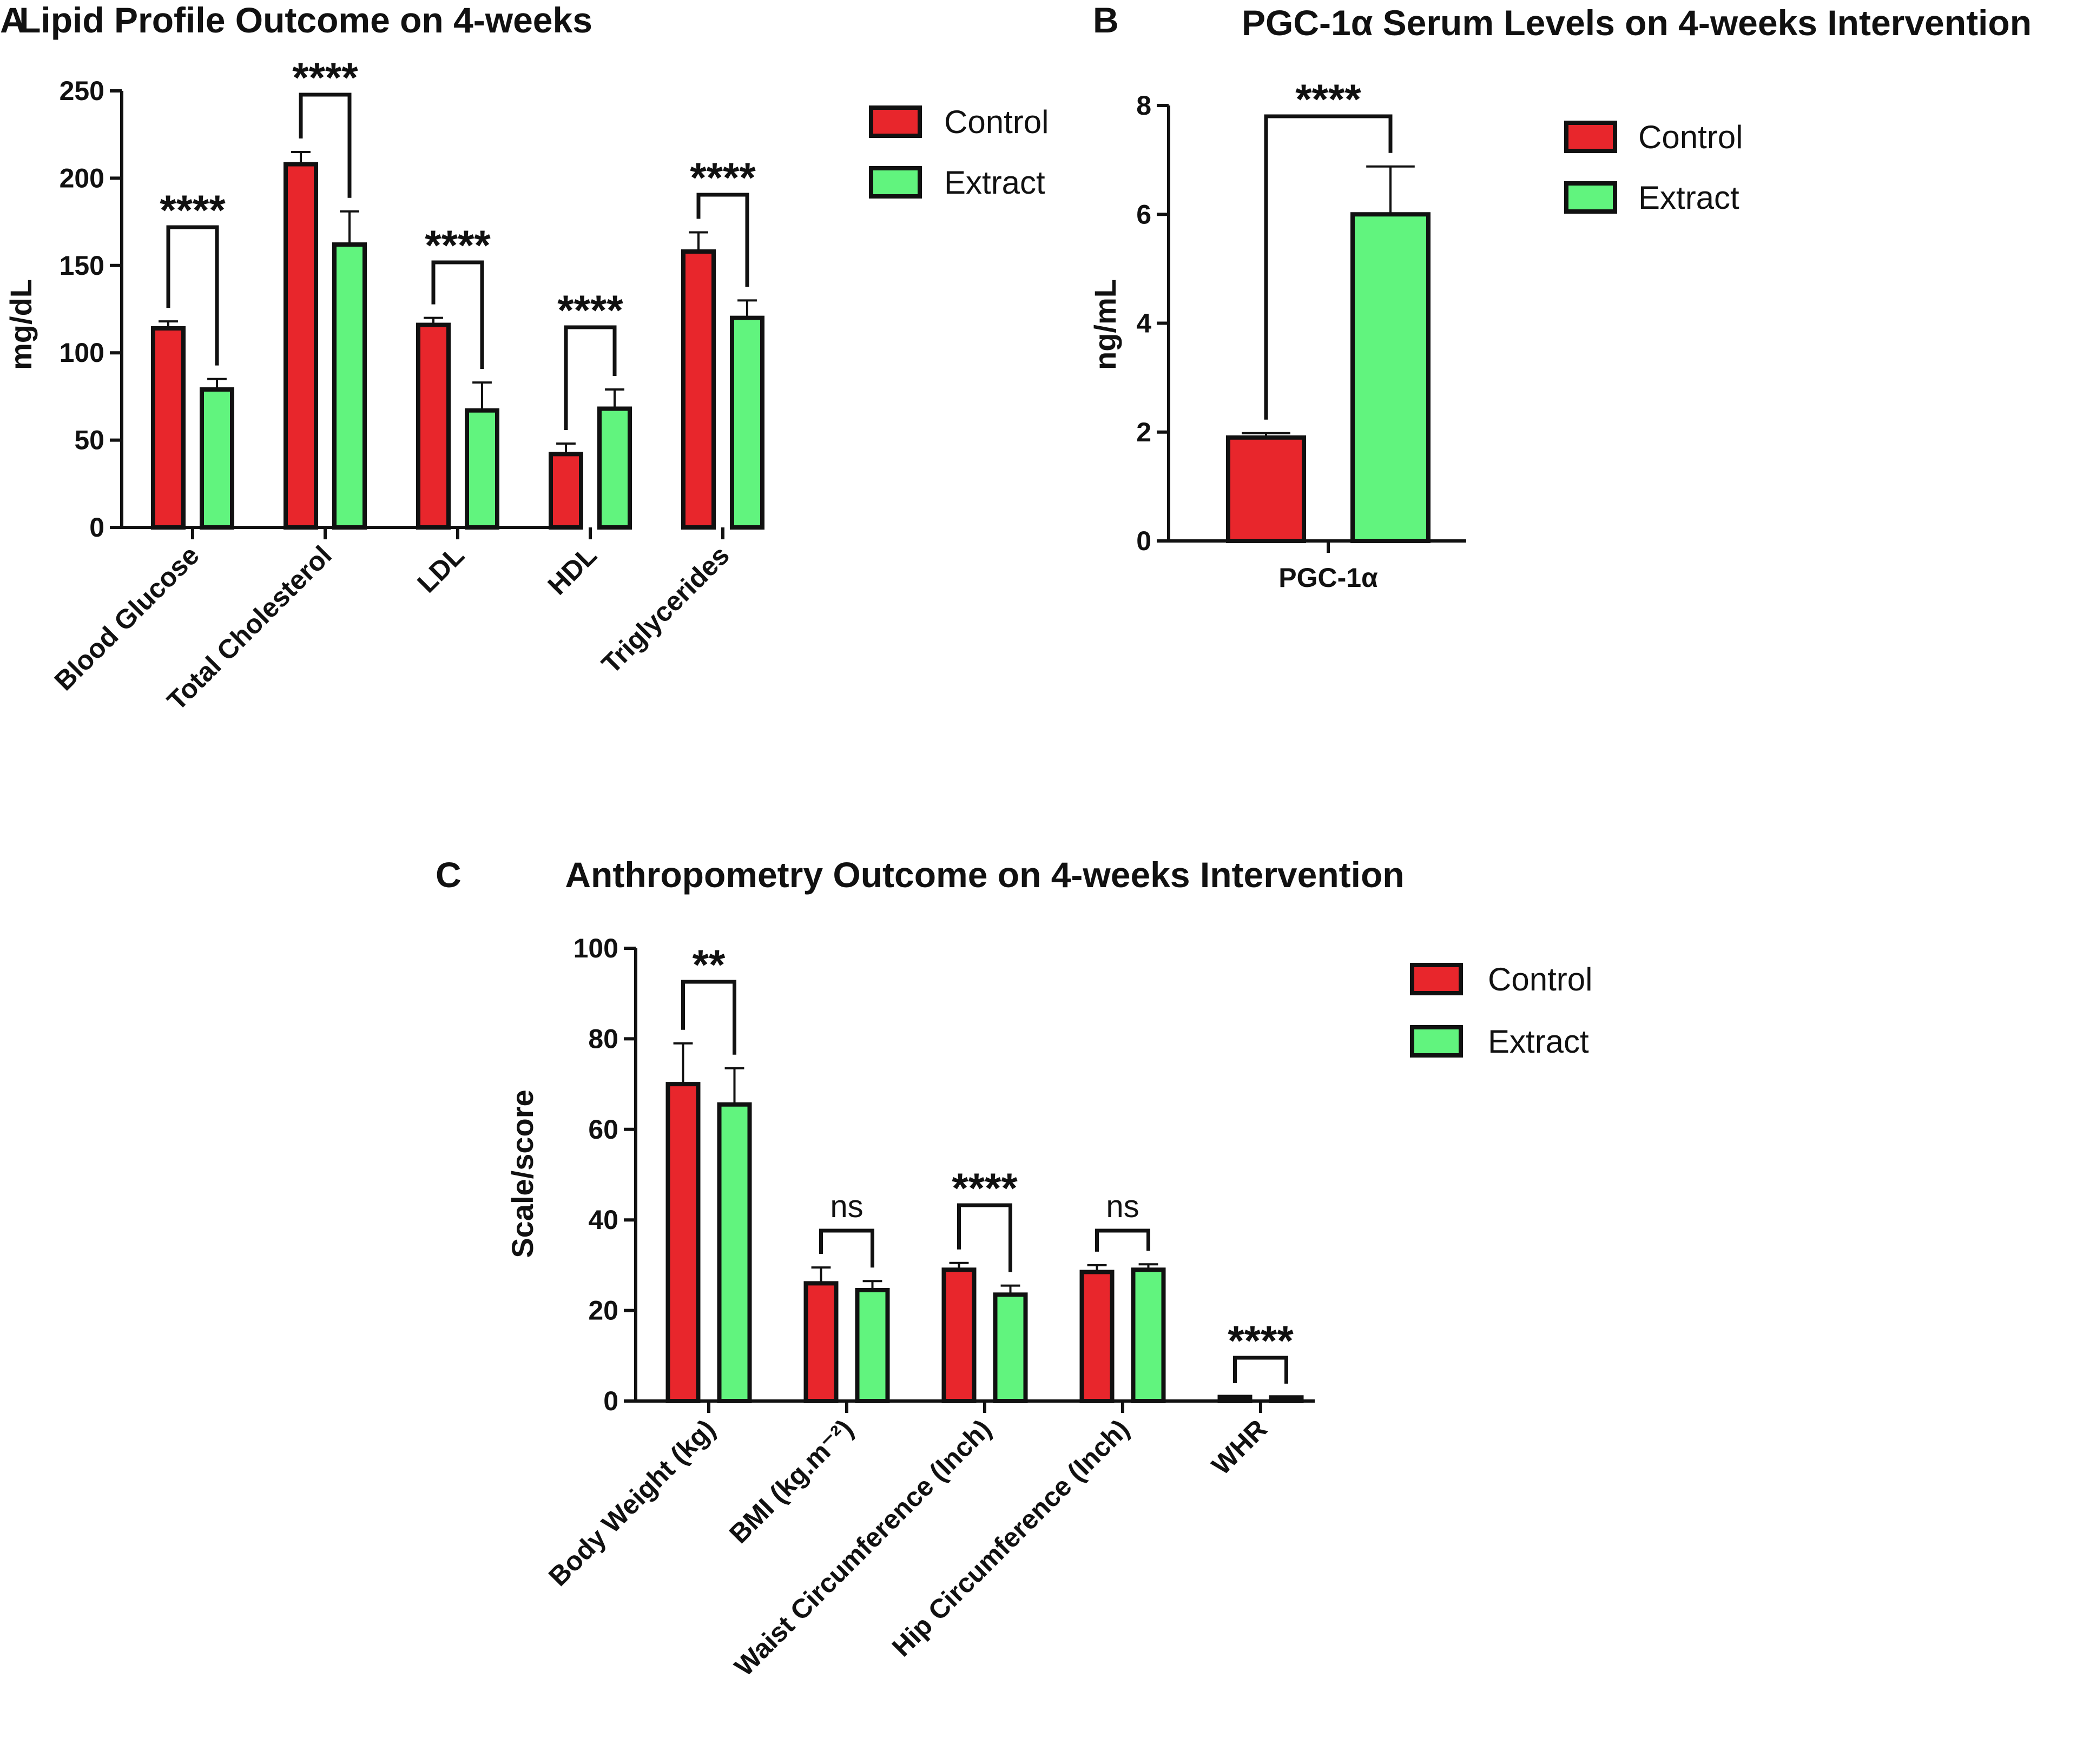 The image size is (2083, 1764). Describe the element at coordinates (440, 569) in the screenshot. I see `x-category-label: LDL` at that location.